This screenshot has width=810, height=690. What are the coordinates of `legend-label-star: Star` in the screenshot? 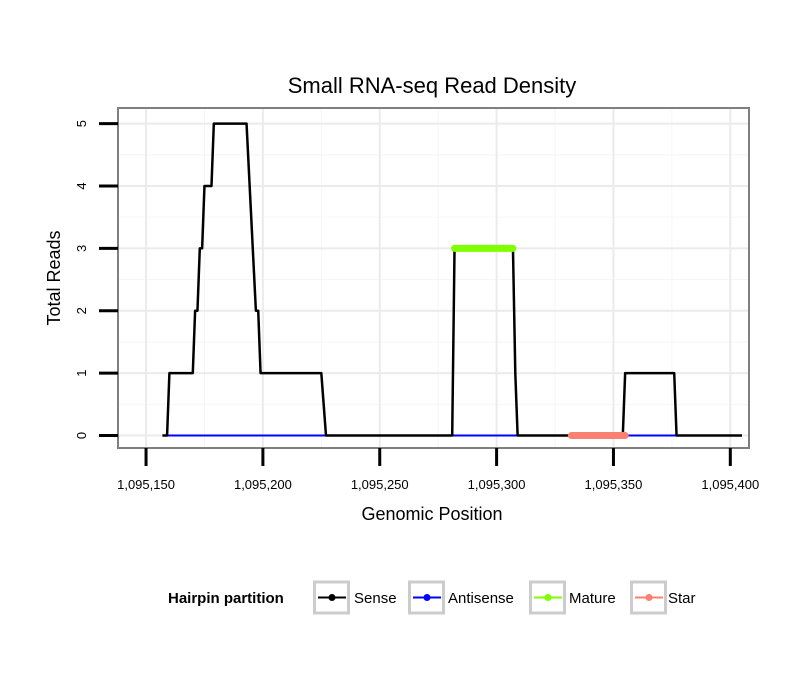 It's located at (682, 598).